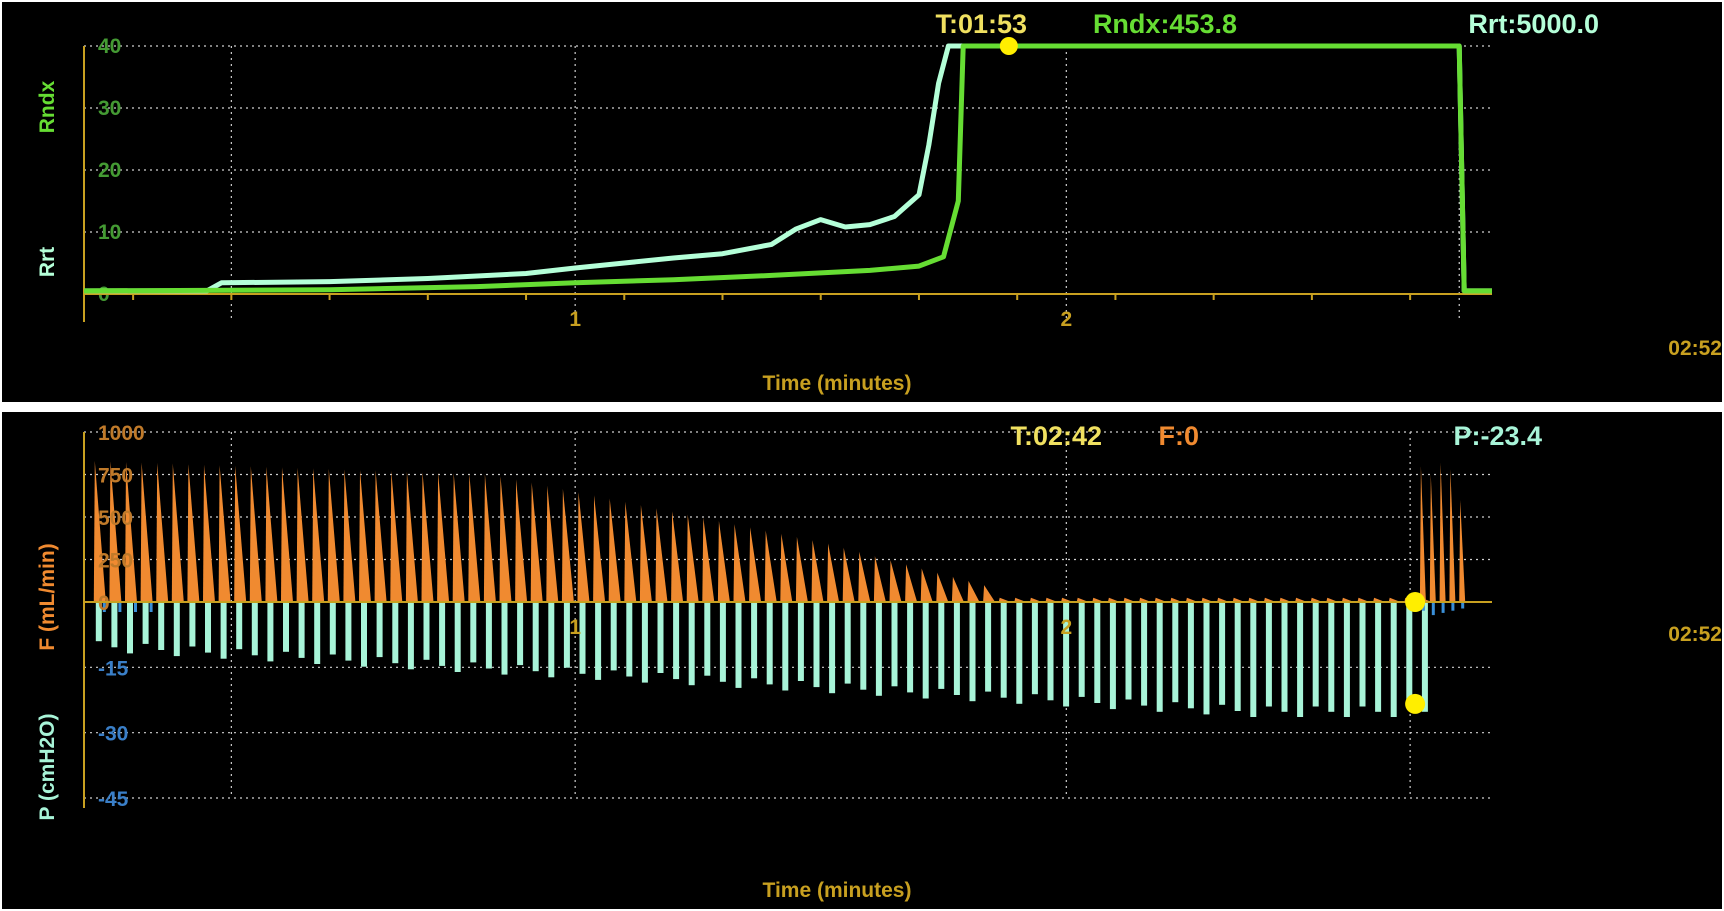 The image size is (1724, 911). What do you see at coordinates (113, 734) in the screenshot?
I see `pressure-tick-label: -30` at bounding box center [113, 734].